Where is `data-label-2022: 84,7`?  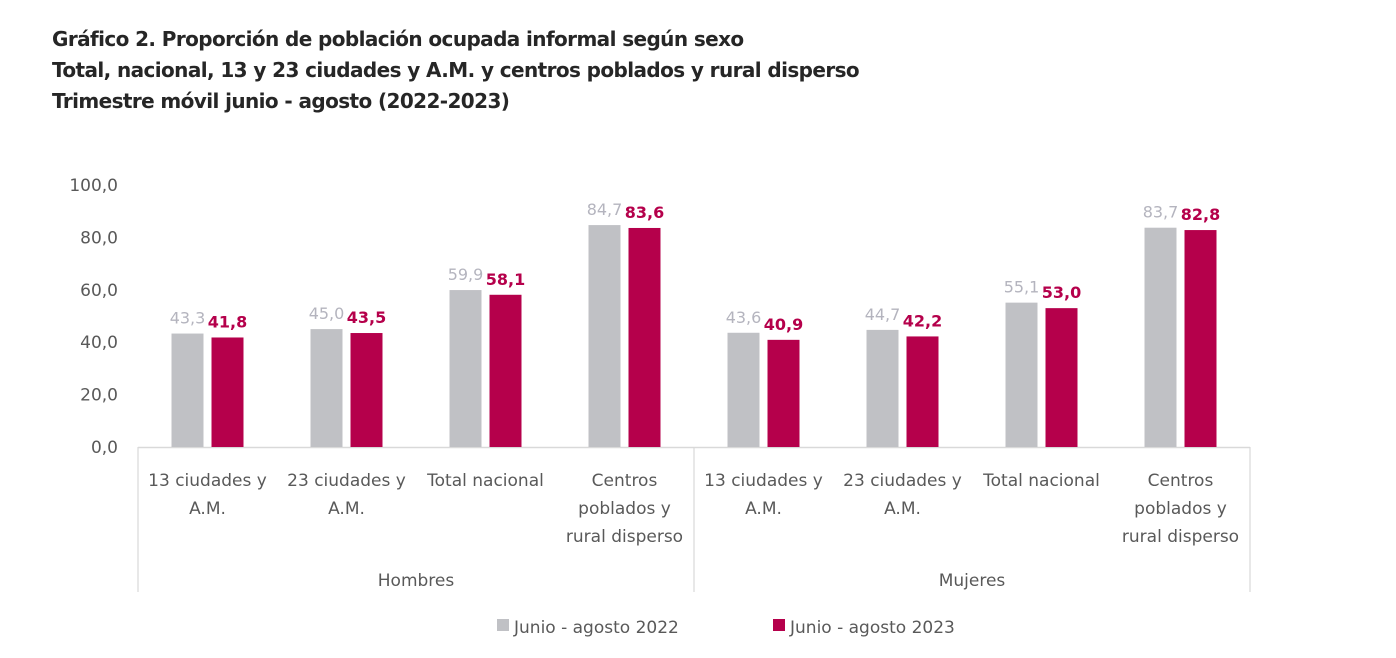 data-label-2022: 84,7 is located at coordinates (605, 209).